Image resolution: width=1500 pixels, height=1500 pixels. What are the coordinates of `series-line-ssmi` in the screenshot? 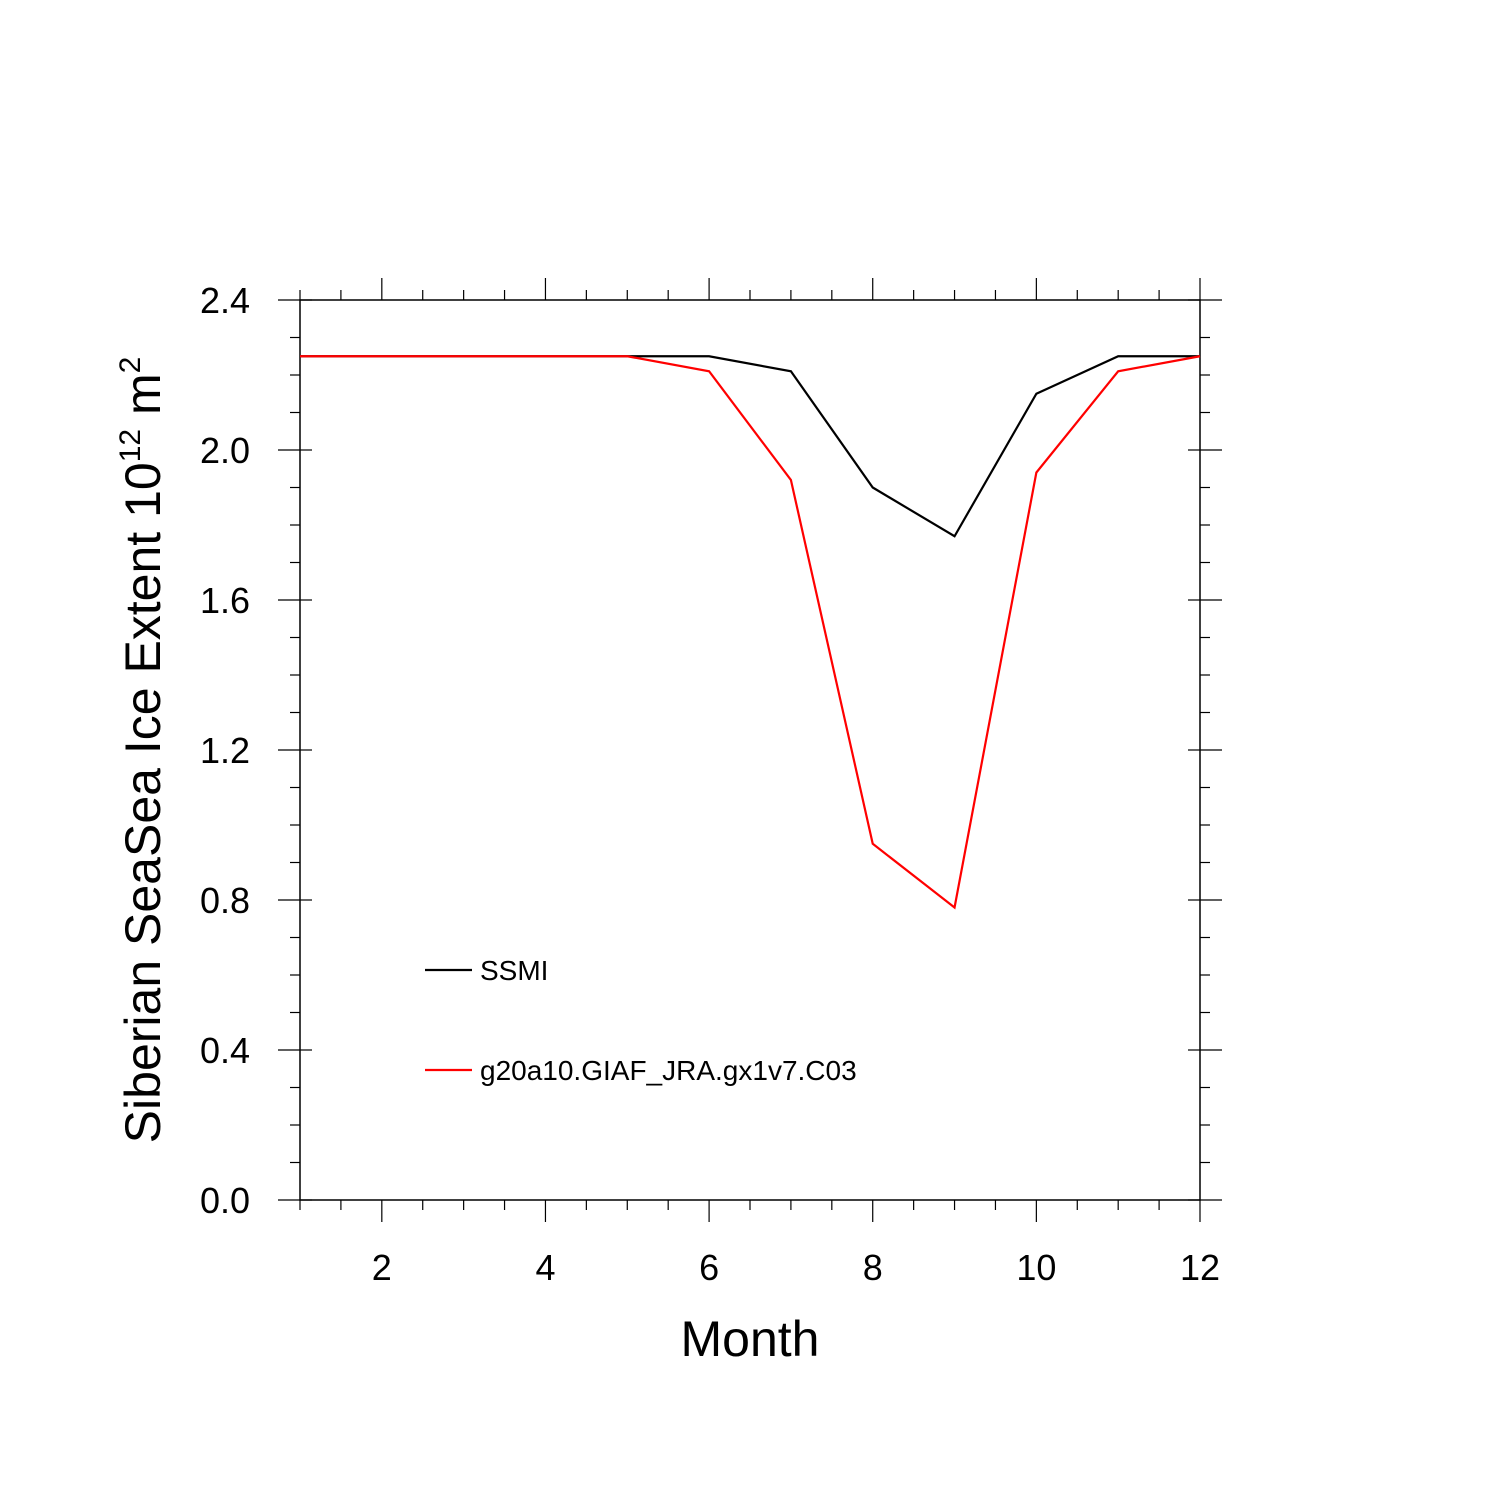 It's located at (750, 446).